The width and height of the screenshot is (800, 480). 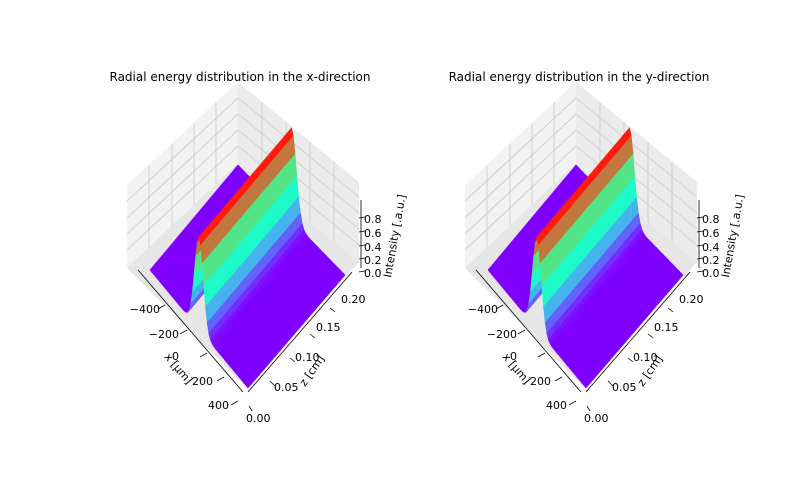 I want to click on grid-lines, so click(x=243, y=174).